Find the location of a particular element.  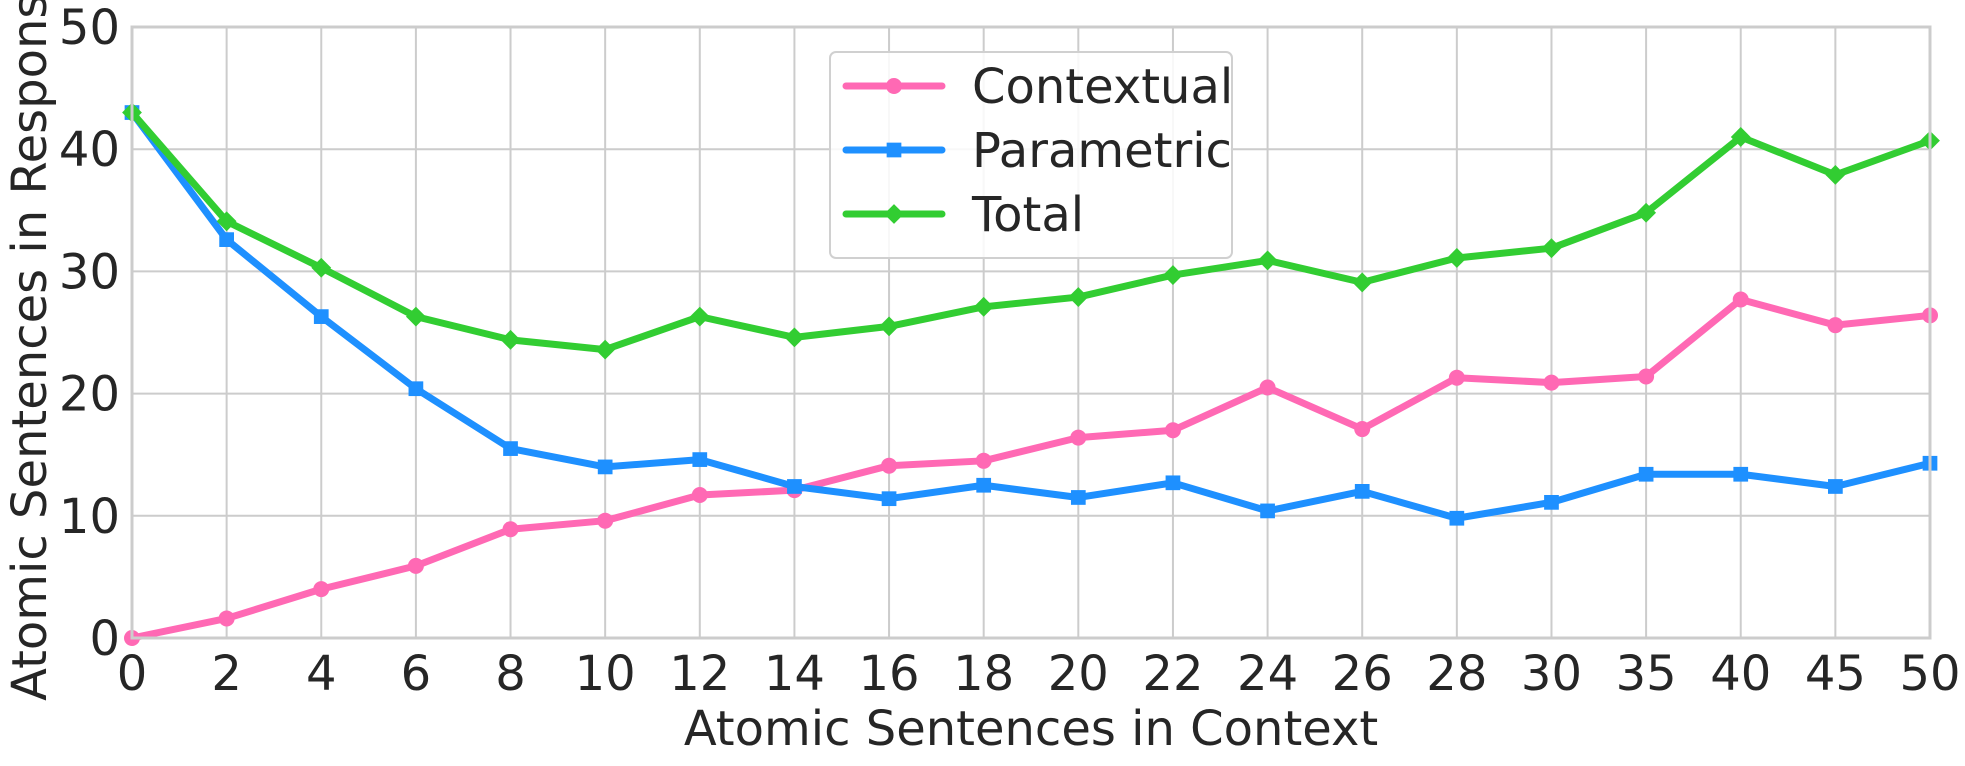

y-tick-label: 30 is located at coordinates (89, 272).